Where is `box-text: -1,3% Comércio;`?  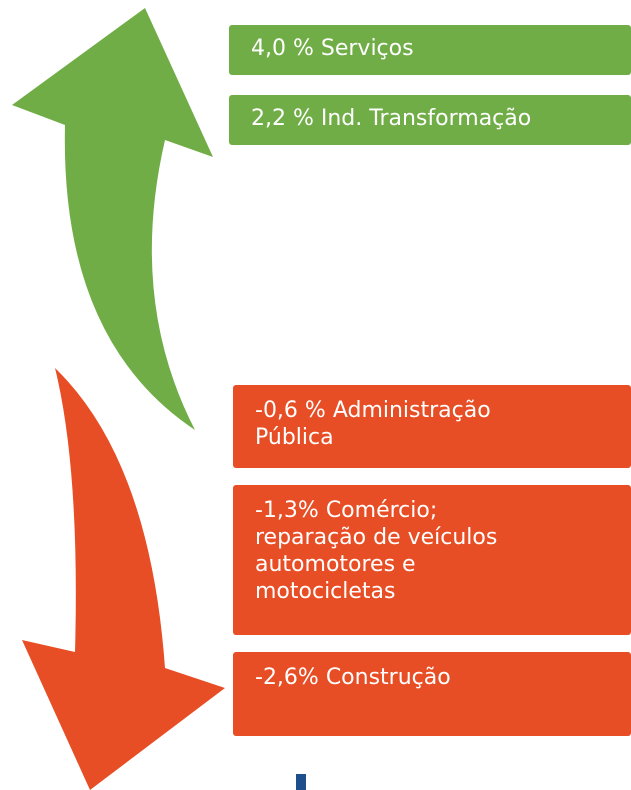
box-text: -1,3% Comércio; is located at coordinates (346, 510).